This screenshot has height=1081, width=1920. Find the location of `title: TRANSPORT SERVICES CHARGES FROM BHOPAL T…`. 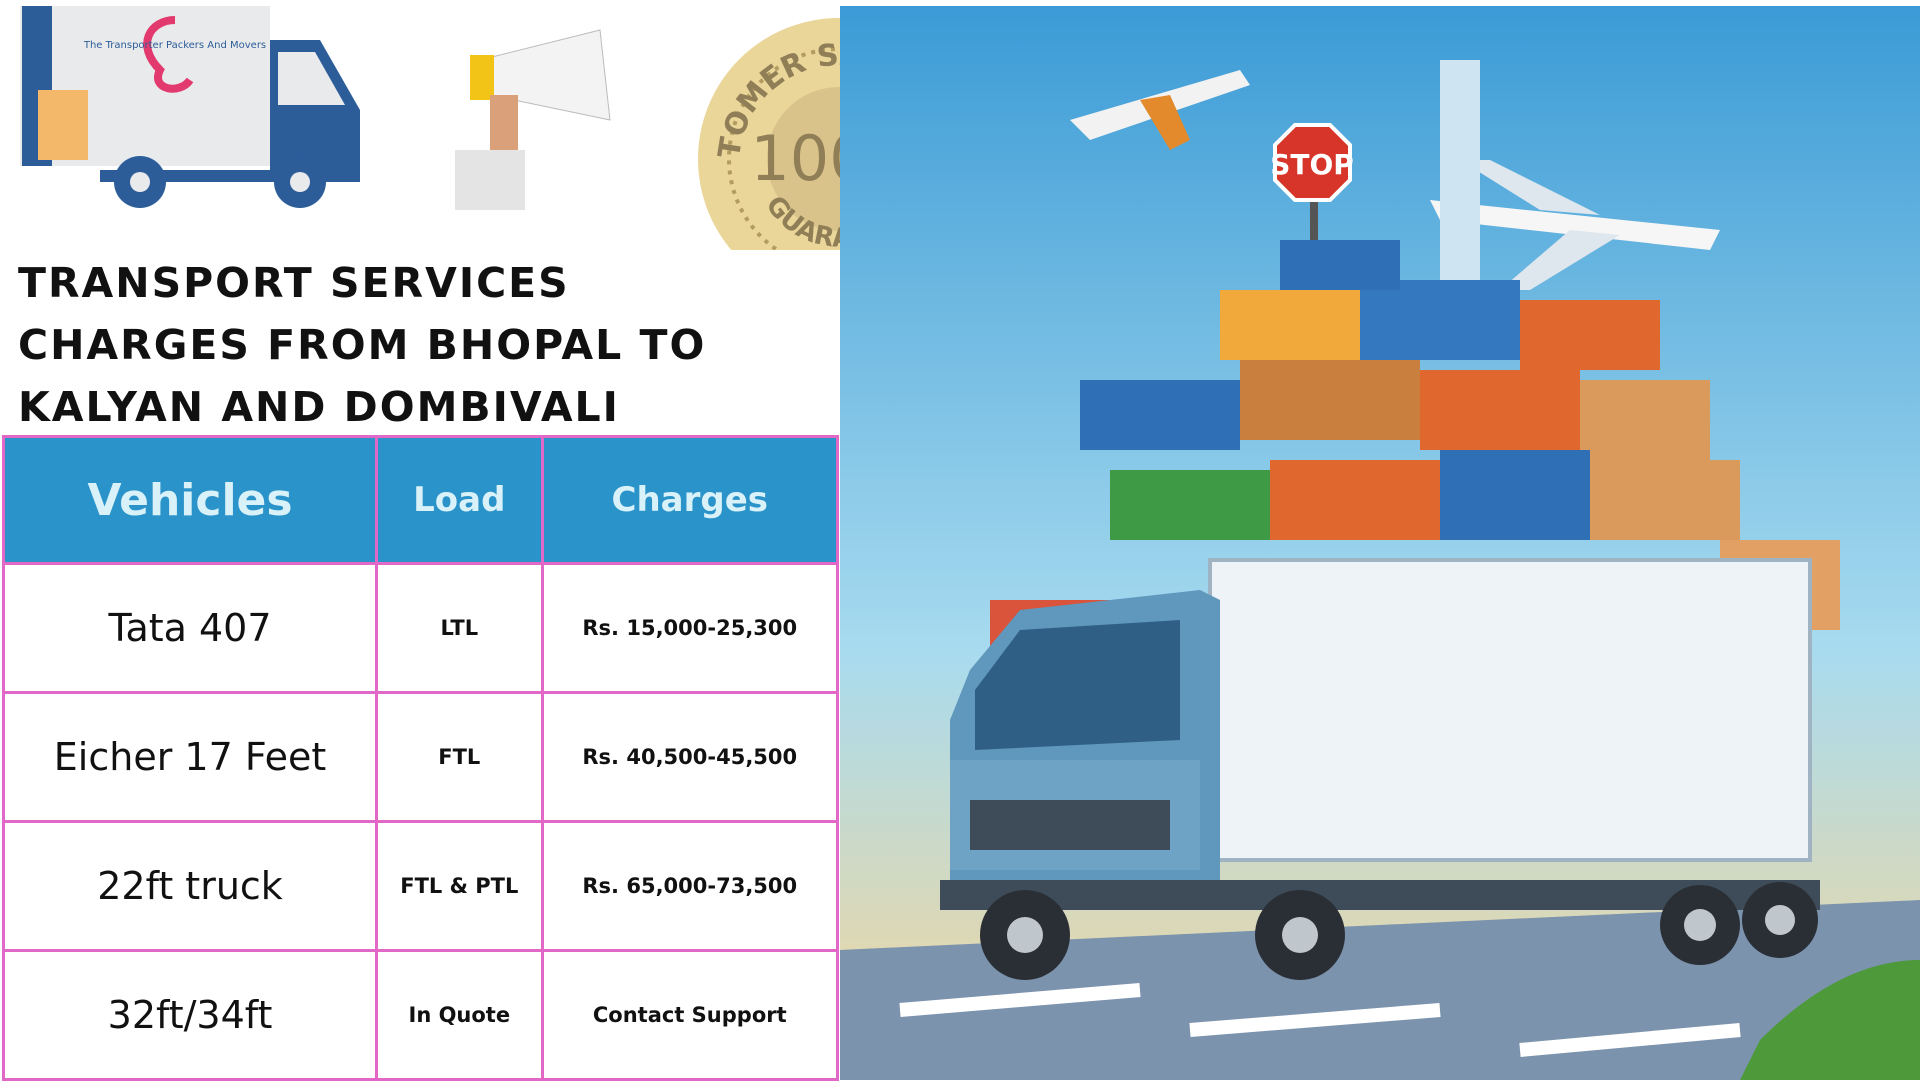

title: TRANSPORT SERVICES CHARGES FROM BHOPAL T… is located at coordinates (362, 345).